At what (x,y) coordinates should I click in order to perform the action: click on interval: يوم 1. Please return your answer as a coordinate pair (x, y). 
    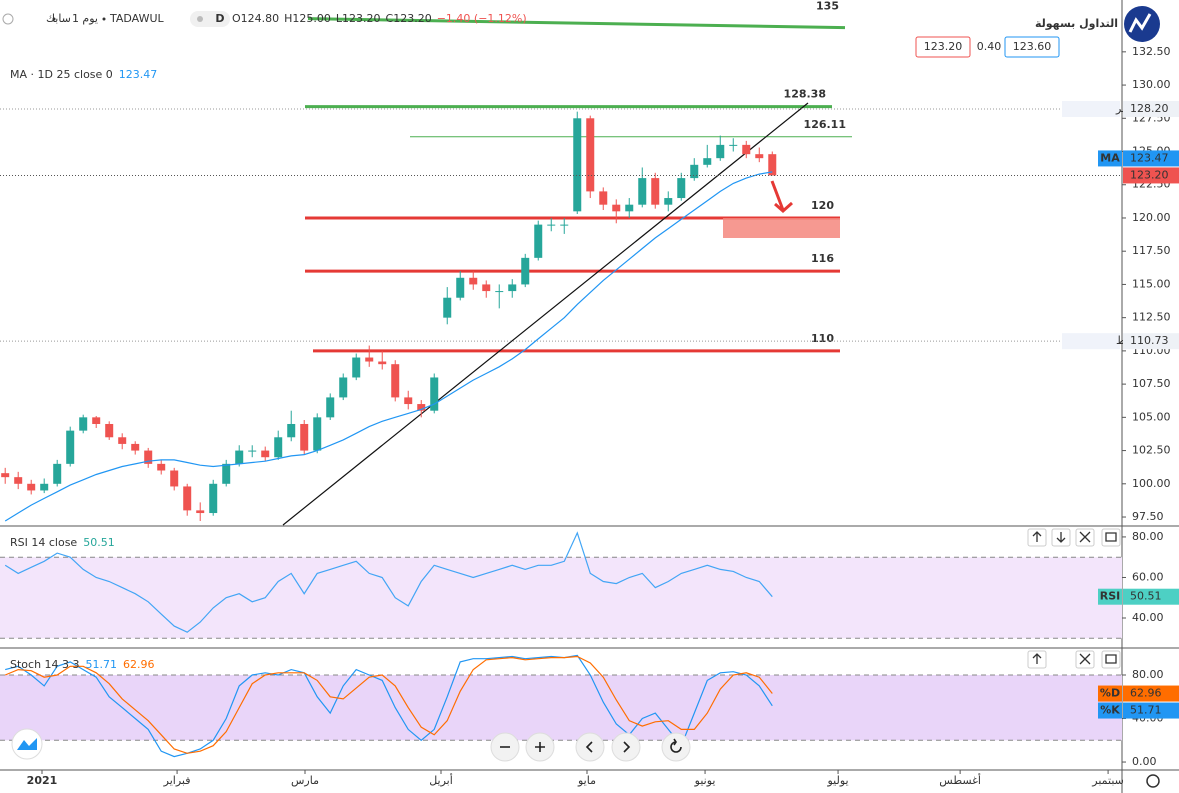
    Looking at the image, I should click on (85, 18).